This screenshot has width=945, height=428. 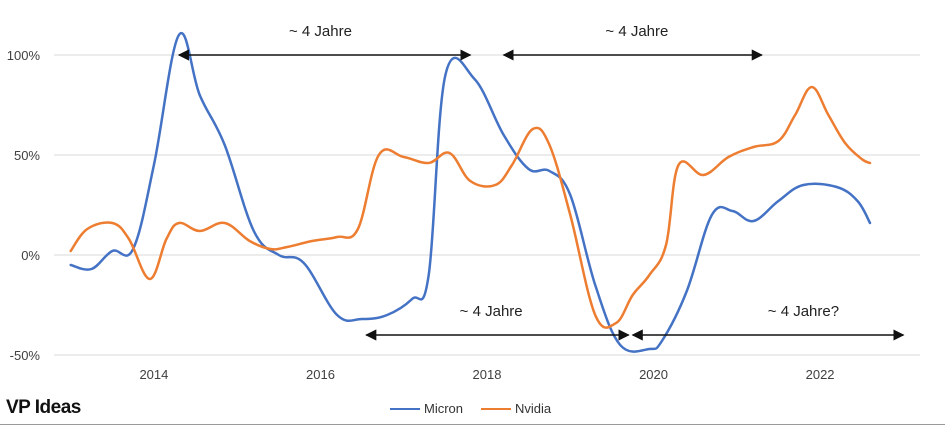 I want to click on y-tick-label: 100%, so click(x=24, y=55).